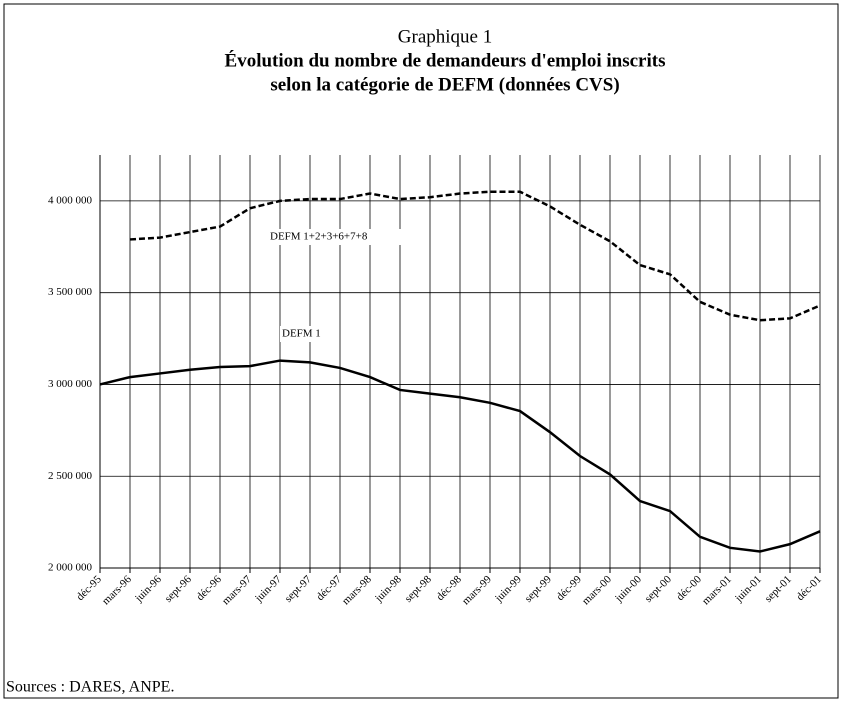  Describe the element at coordinates (628, 589) in the screenshot. I see `x-tick-label: juin-00` at that location.